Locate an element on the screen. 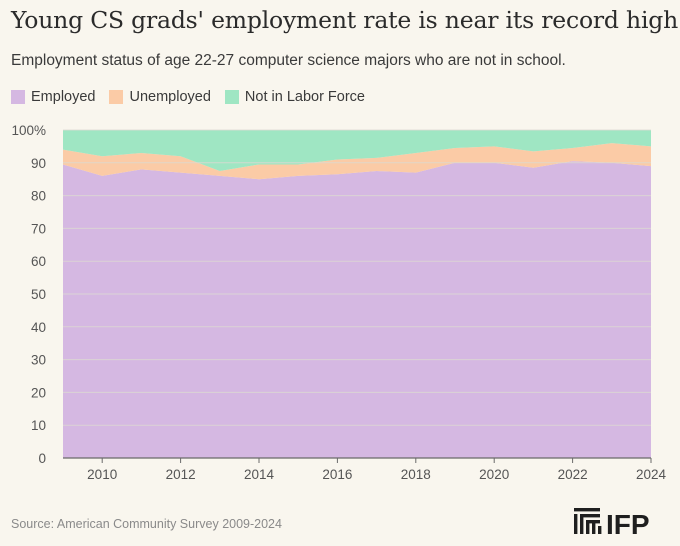 The image size is (680, 546). ifp-logo-text: IFP is located at coordinates (628, 524).